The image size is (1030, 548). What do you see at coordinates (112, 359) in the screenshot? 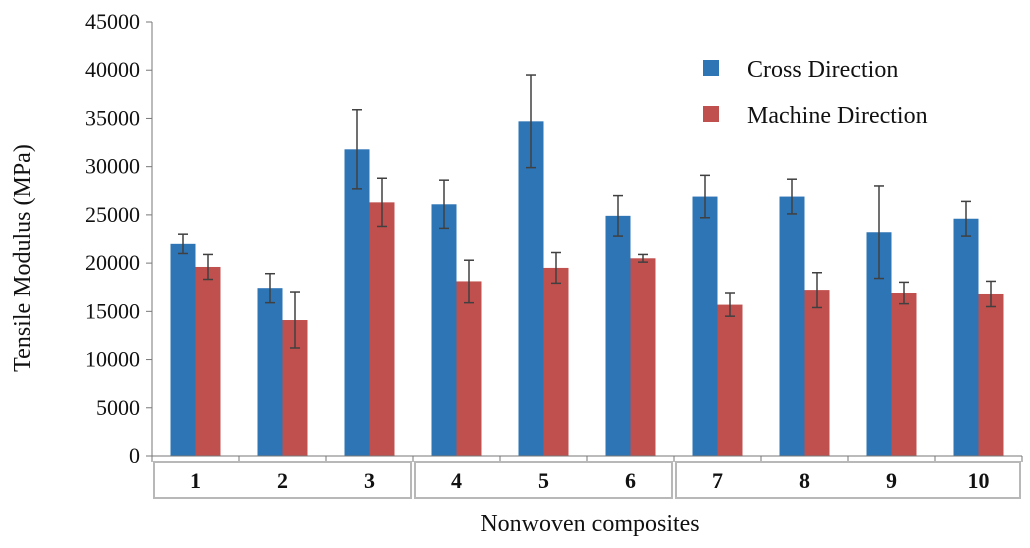
I see `y-tick-label: 10000` at bounding box center [112, 359].